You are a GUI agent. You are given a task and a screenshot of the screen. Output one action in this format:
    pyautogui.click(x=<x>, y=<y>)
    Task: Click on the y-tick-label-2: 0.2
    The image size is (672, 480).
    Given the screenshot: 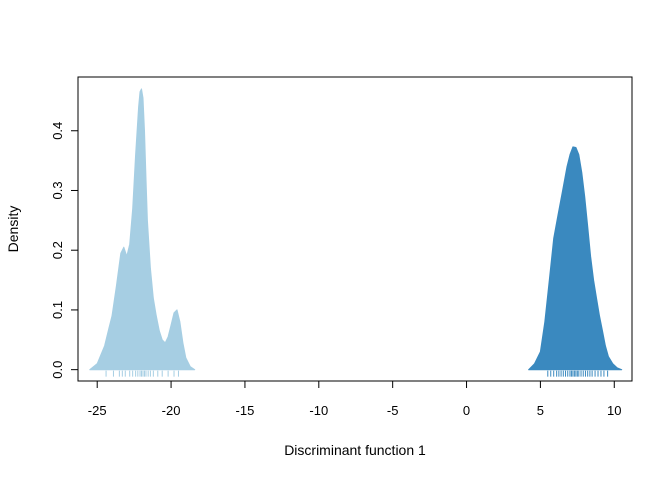 What is the action you would take?
    pyautogui.click(x=57, y=250)
    